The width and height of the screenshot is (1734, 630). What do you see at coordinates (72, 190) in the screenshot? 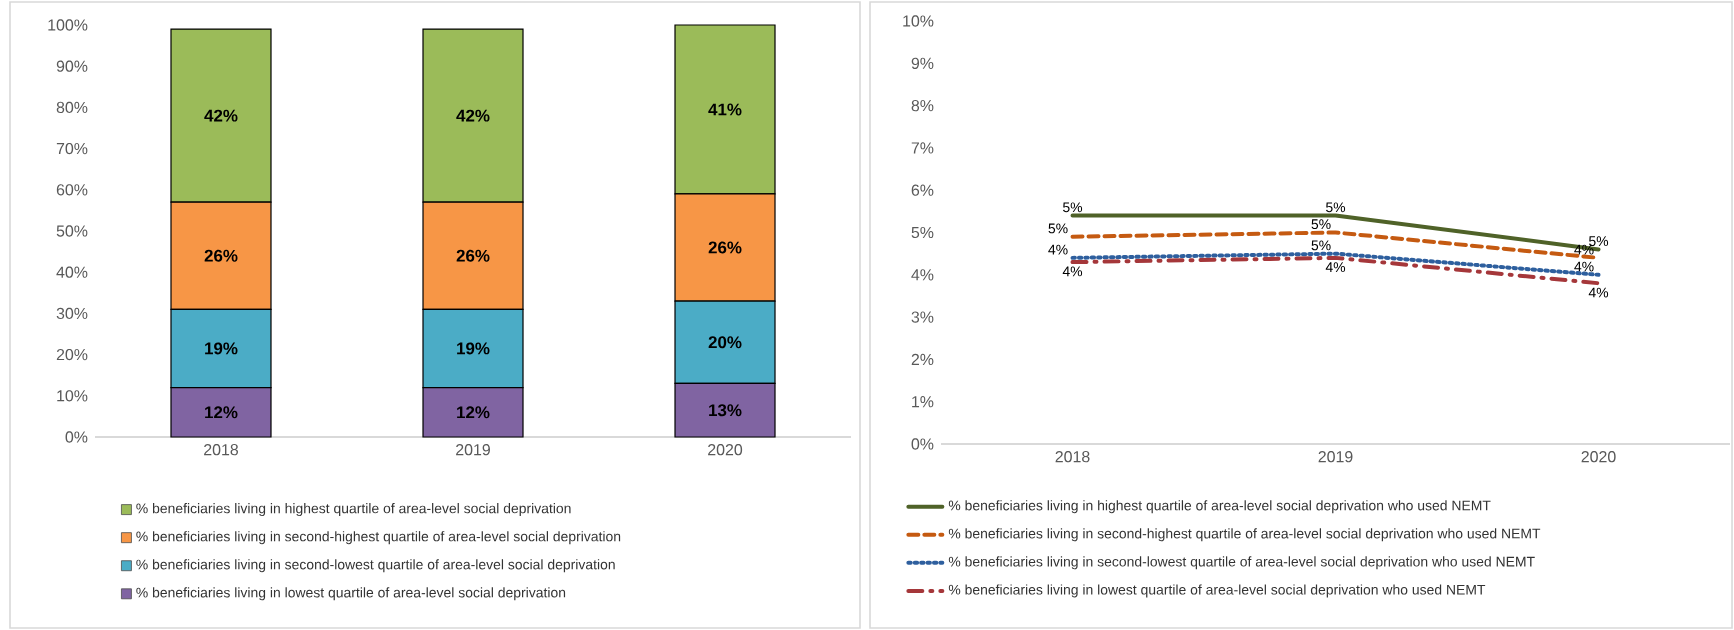
I see `y-tick-label: 60%` at bounding box center [72, 190].